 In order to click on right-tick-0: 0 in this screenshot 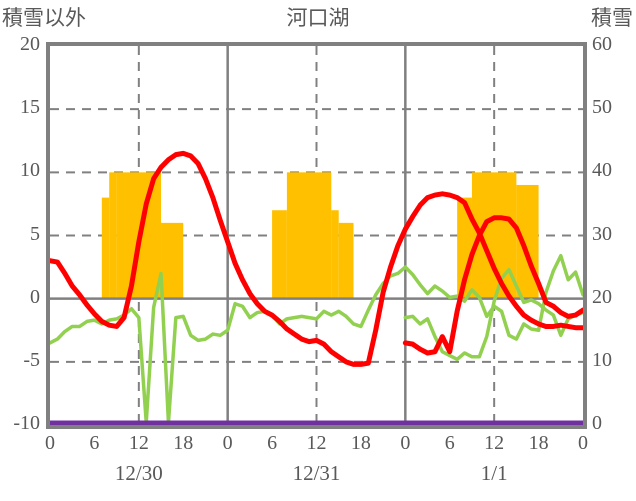, I will do `click(597, 423)`.